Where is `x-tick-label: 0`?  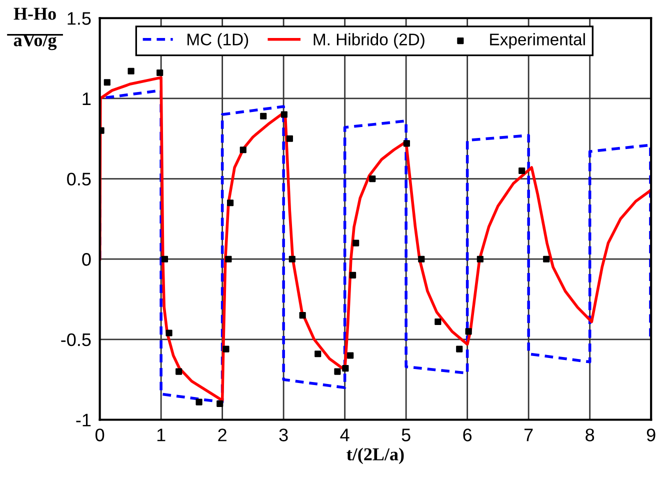 x-tick-label: 0 is located at coordinates (99, 435).